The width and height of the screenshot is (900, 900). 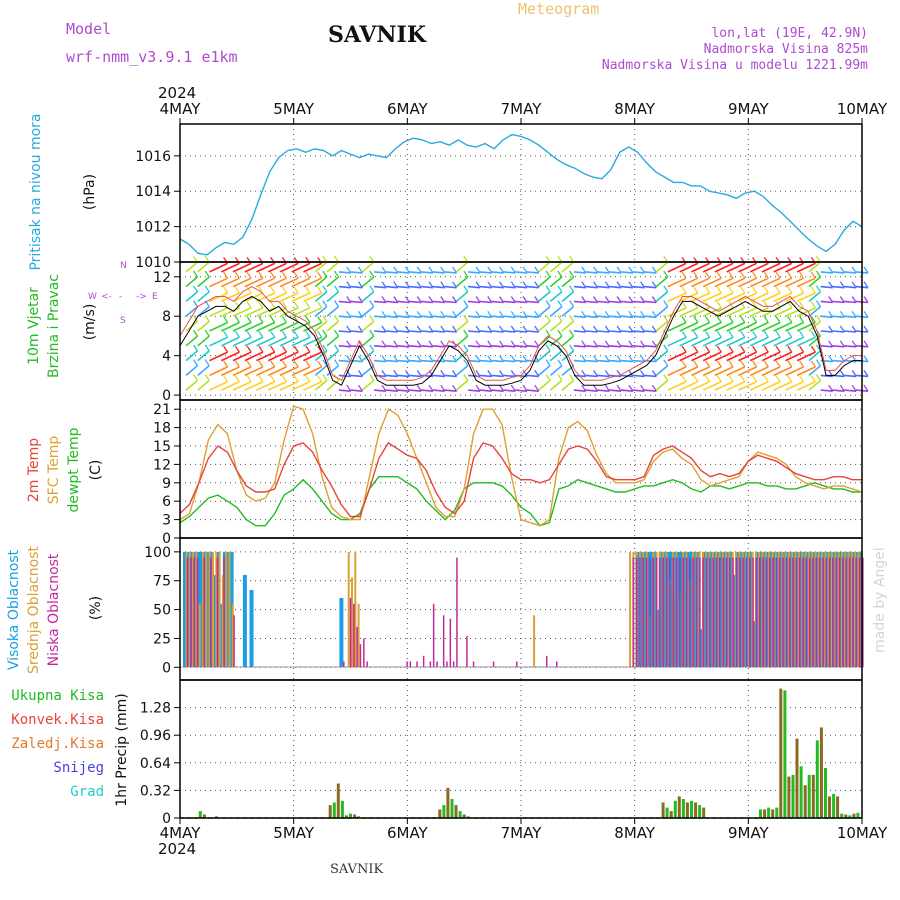 I want to click on location-coords: lon,lat (19E, 42.9N), so click(x=789, y=33).